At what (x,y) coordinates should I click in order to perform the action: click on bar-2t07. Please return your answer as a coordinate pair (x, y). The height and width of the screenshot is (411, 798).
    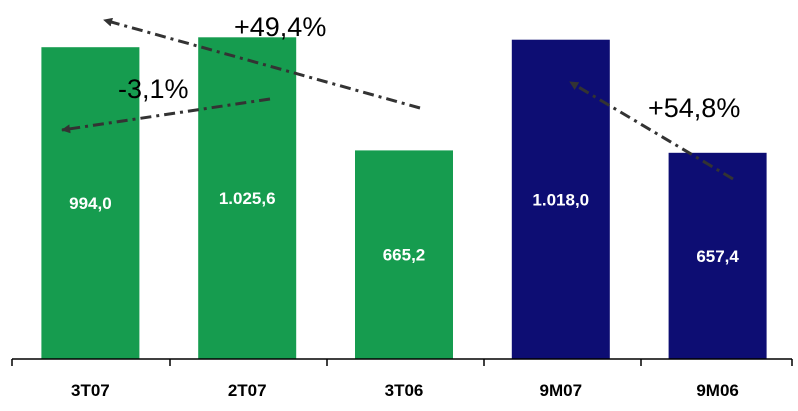
    Looking at the image, I should click on (247, 198).